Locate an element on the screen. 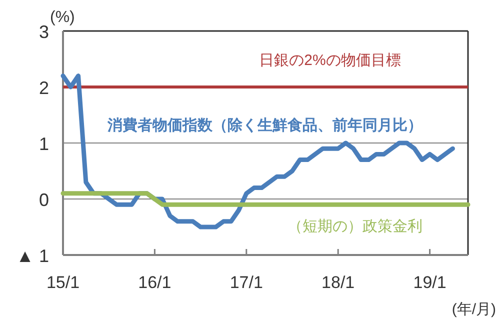 This screenshot has width=500, height=324. x-tick-label: 17/1 is located at coordinates (246, 282).